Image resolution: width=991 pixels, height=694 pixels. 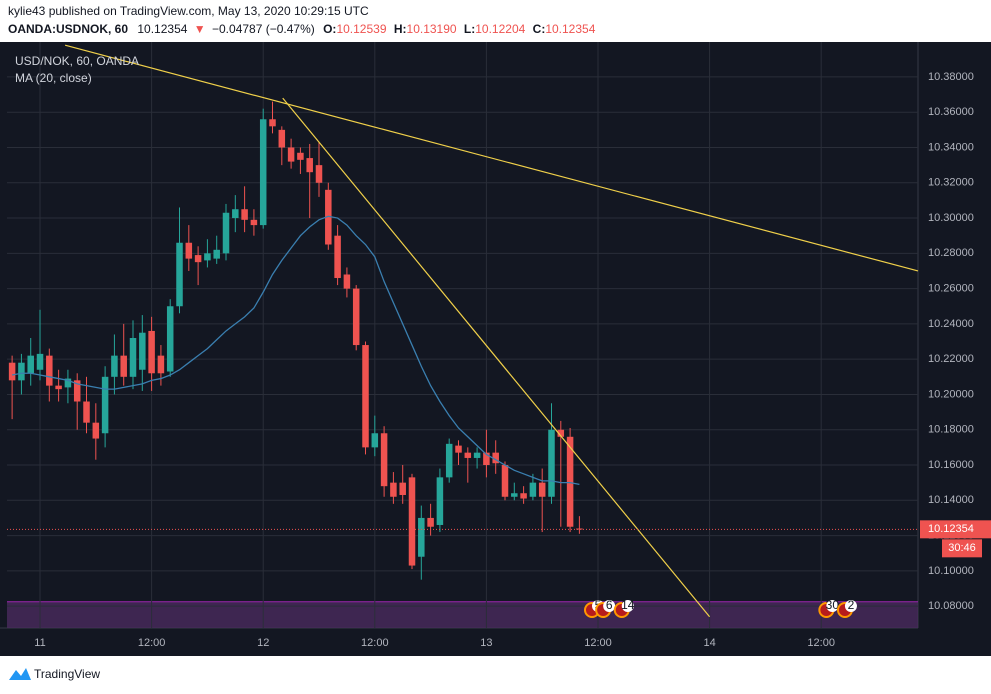 I want to click on y-tick-label: 10.22000, so click(x=951, y=359).